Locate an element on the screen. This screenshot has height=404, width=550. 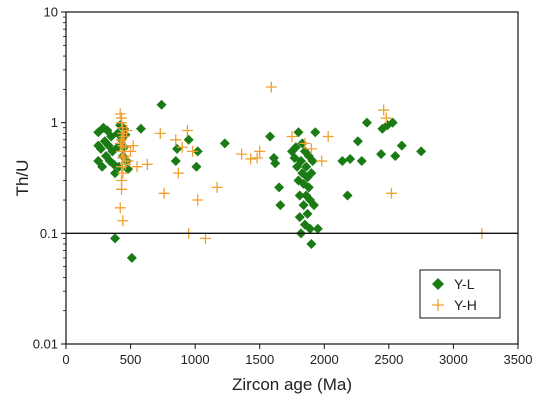
x-tick-label: 3500 is located at coordinates (518, 359).